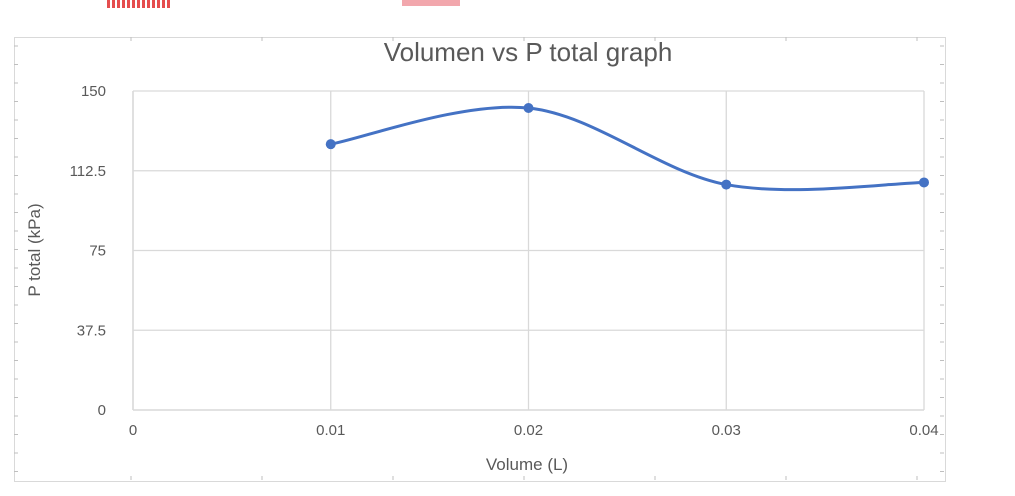 This screenshot has width=1015, height=496. I want to click on x-tick-label: 0.01, so click(330, 430).